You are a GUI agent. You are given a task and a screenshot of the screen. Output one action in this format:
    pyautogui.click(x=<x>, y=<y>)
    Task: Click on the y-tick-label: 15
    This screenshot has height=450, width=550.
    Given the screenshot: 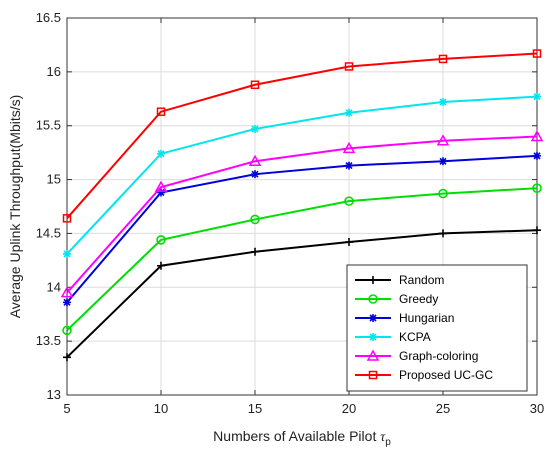 What is the action you would take?
    pyautogui.click(x=54, y=179)
    